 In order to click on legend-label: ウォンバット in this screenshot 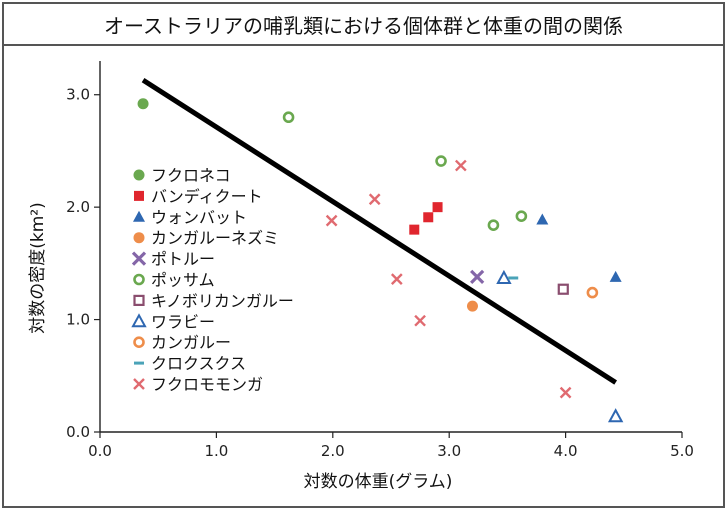, I will do `click(199, 217)`.